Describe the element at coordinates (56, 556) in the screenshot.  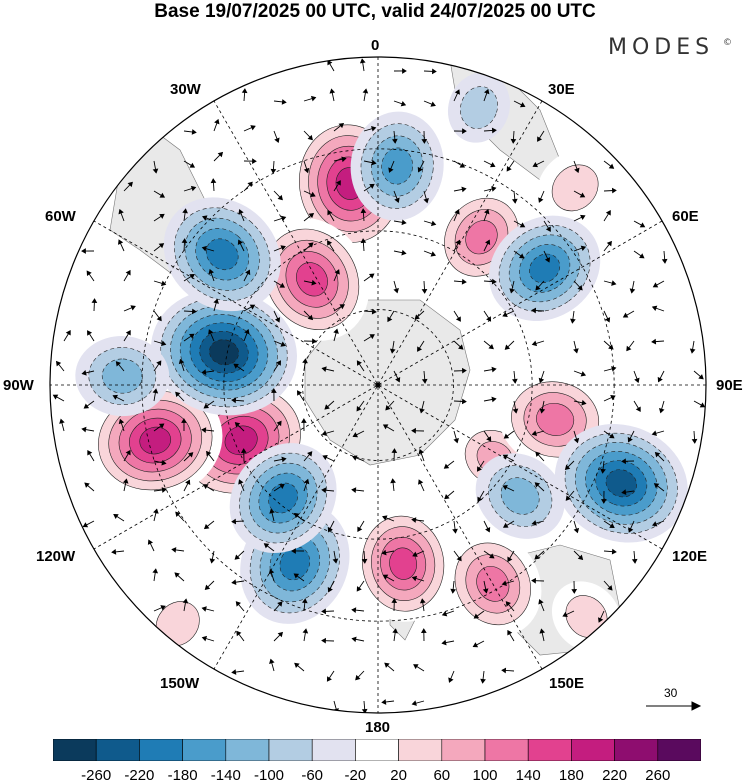
I see `lon-label-120w: 120W` at that location.